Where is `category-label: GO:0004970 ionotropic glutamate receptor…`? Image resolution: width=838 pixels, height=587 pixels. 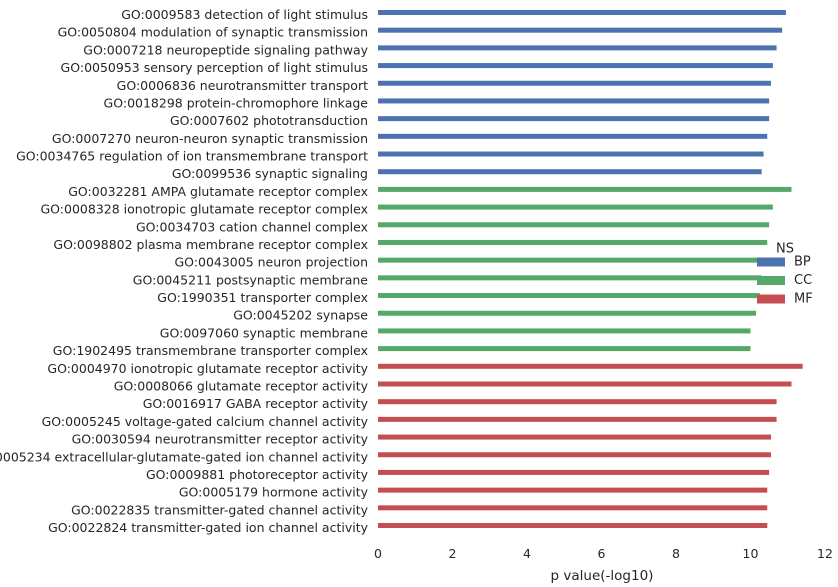
category-label: GO:0004970 ionotropic glutamate receptor… is located at coordinates (207, 368).